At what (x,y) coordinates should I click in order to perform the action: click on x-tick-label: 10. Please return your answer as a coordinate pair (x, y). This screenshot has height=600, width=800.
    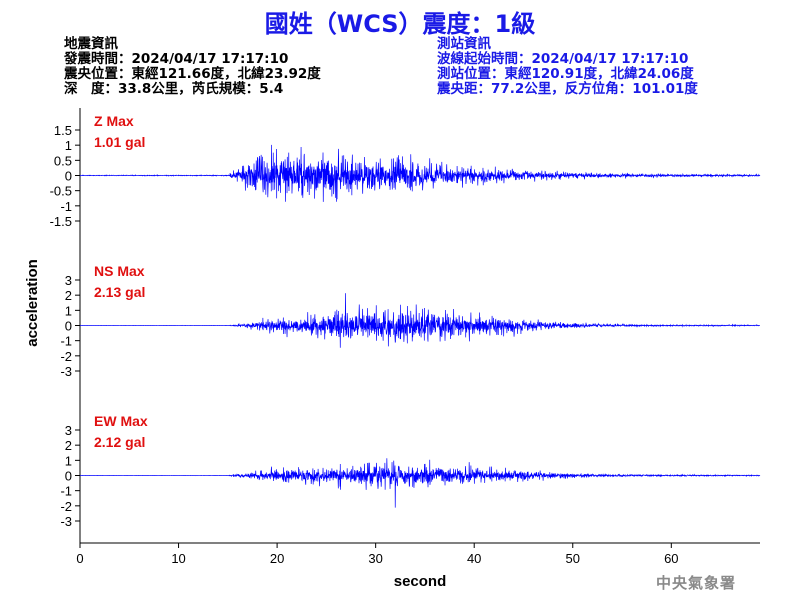
    Looking at the image, I should click on (178, 558).